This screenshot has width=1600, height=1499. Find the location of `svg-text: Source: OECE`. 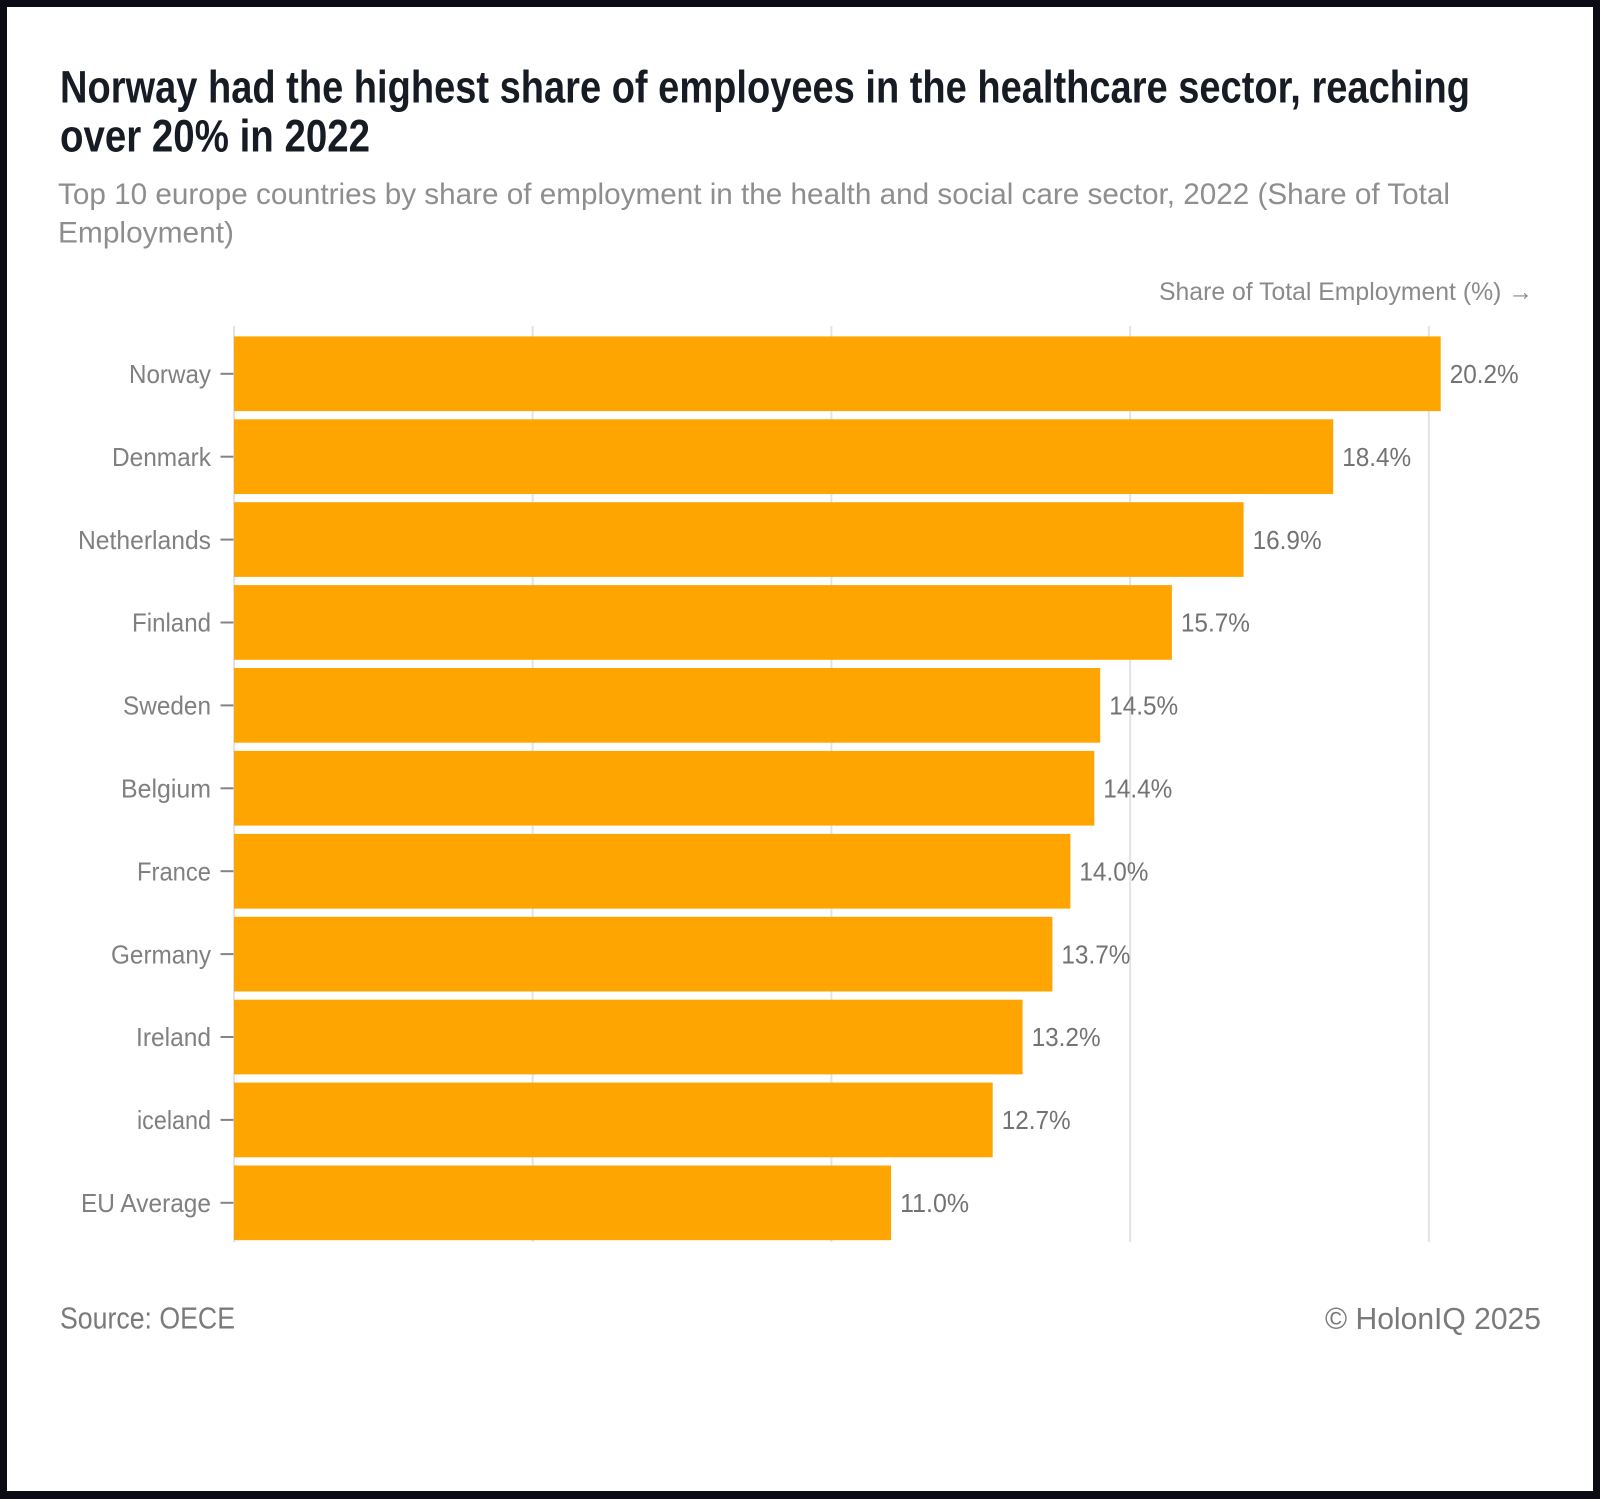

svg-text: Source: OECE is located at coordinates (147, 1318).